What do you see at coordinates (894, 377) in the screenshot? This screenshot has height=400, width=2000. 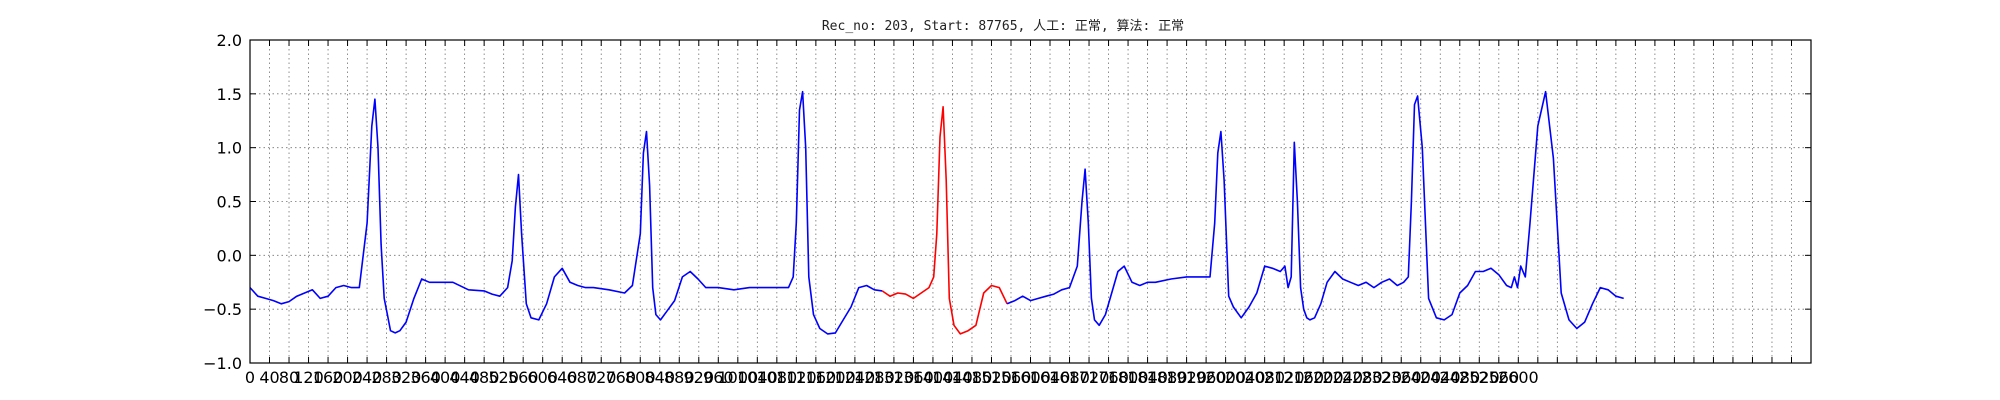 I see `x-tick-label: 1320` at bounding box center [894, 377].